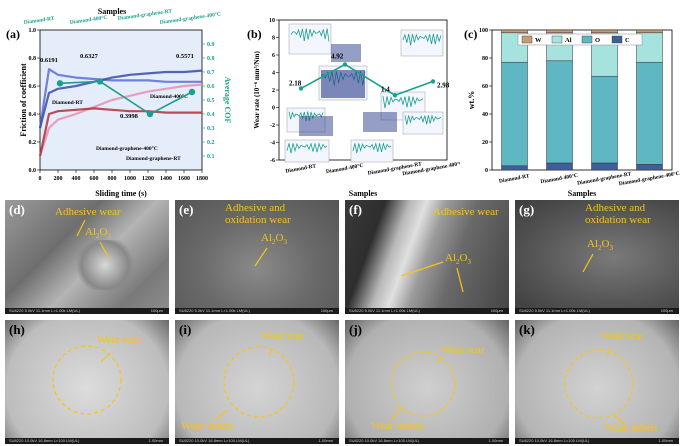  Describe the element at coordinates (272, 21) in the screenshot. I see `y-tick-label: 10` at that location.